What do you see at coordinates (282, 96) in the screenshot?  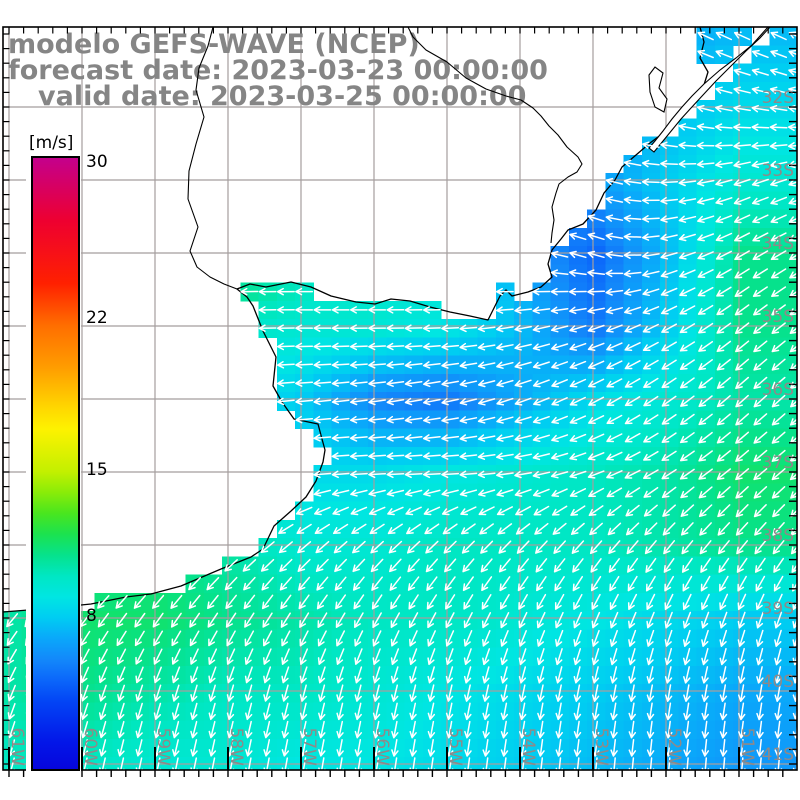 I see `valid-date-label: valid date: 2023-03-25 00:00:00` at bounding box center [282, 96].